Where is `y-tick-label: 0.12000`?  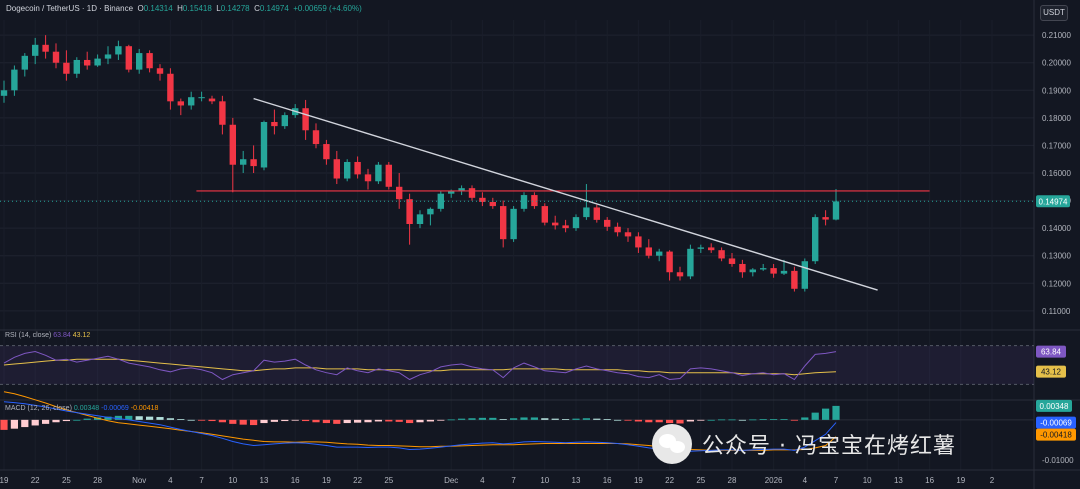
y-tick-label: 0.12000 is located at coordinates (1056, 283).